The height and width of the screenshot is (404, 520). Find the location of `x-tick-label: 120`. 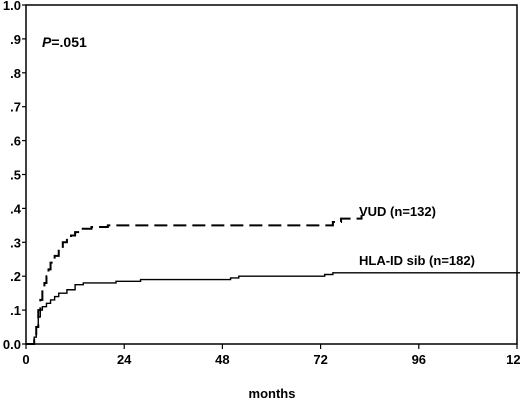

x-tick-label: 120 is located at coordinates (513, 359).